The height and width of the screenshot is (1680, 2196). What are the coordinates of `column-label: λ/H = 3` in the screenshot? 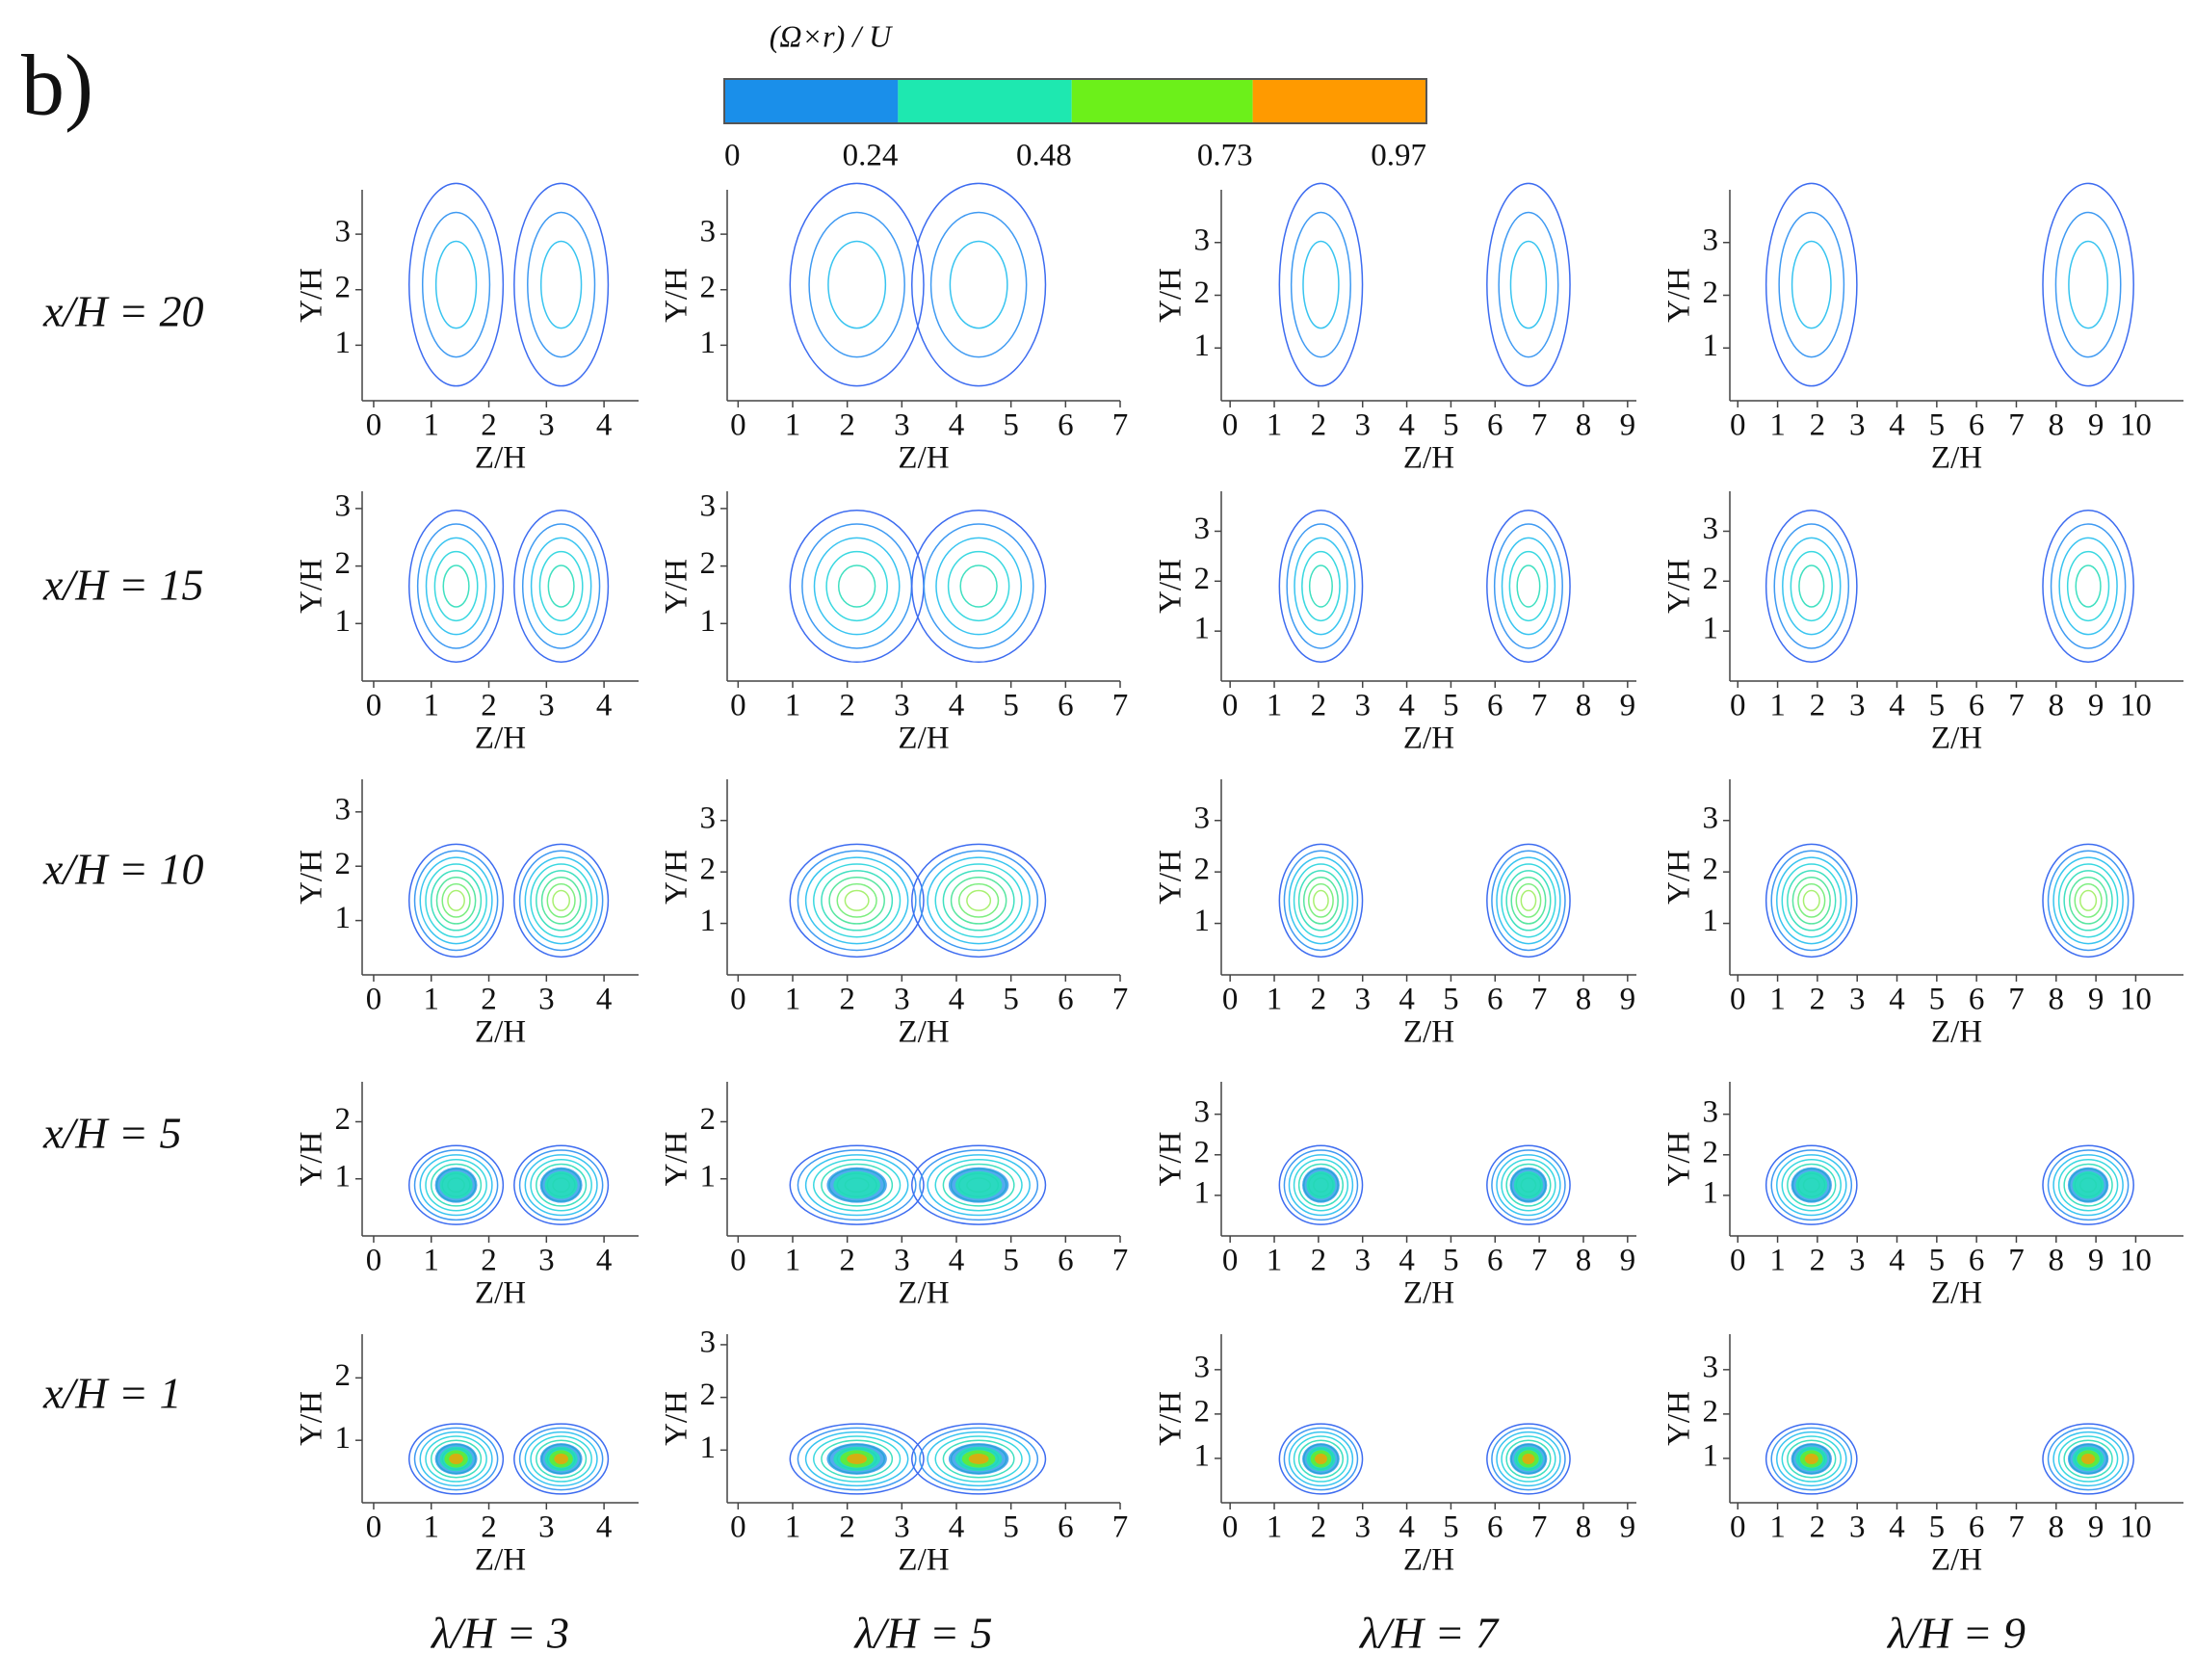 It's located at (499, 1633).